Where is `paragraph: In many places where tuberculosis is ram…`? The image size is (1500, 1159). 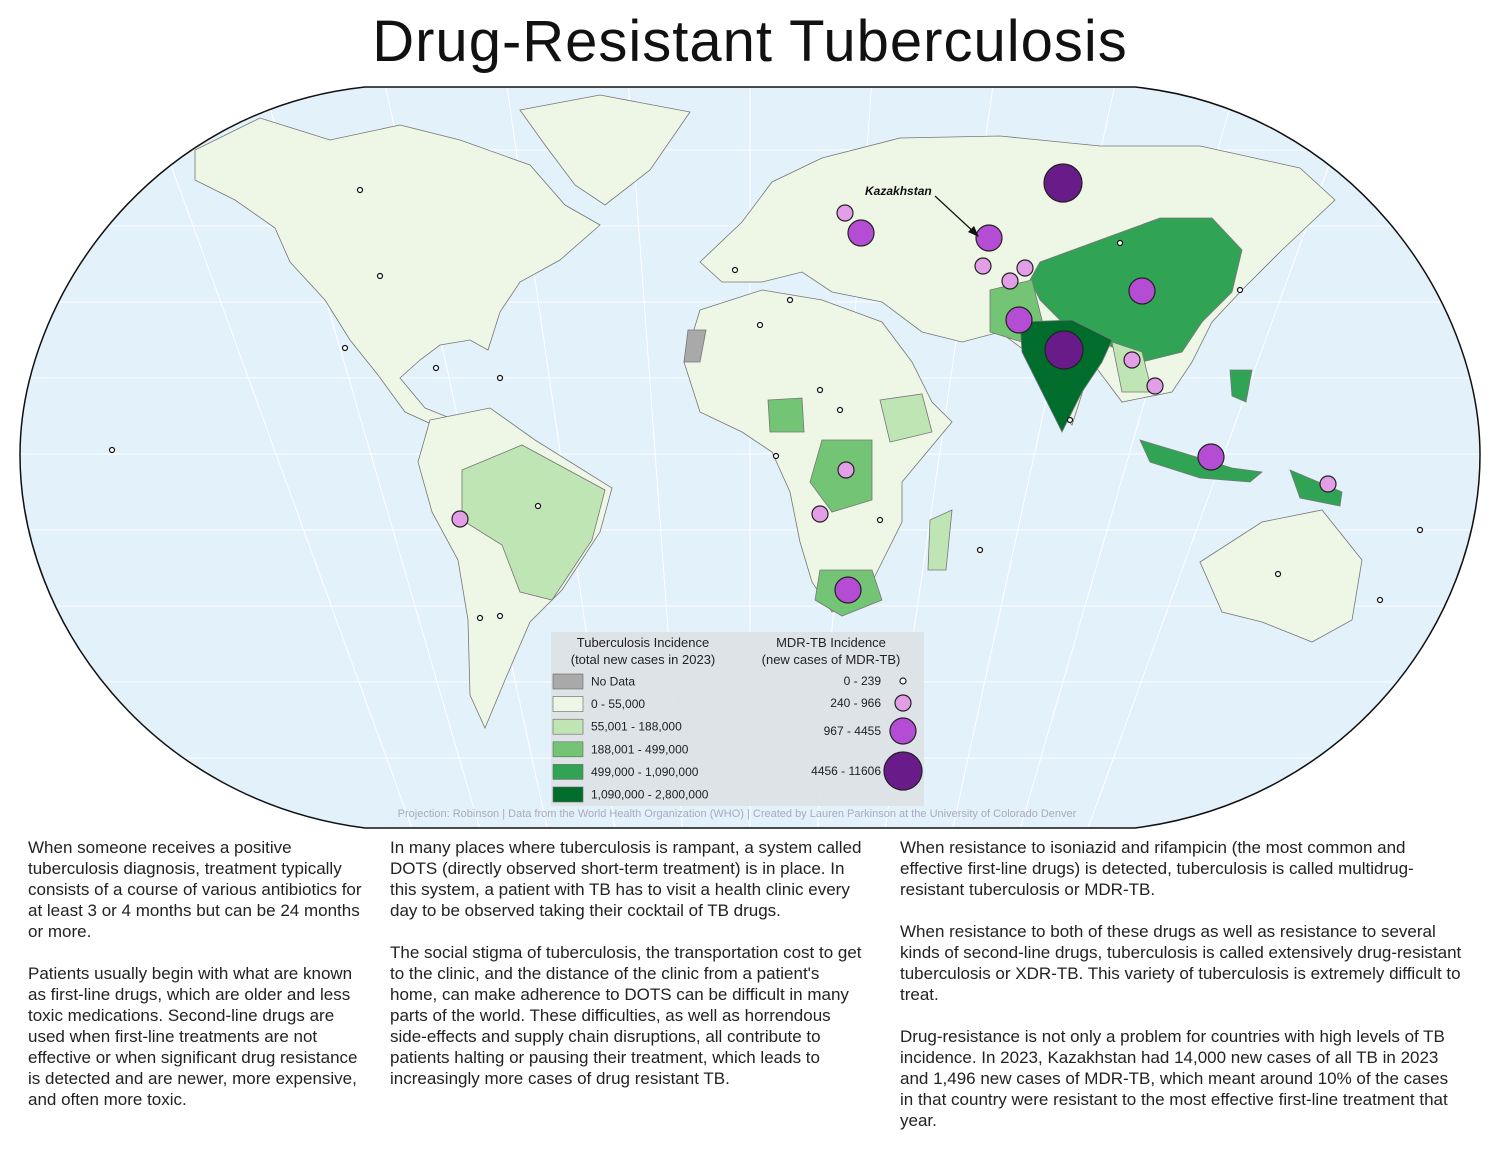 paragraph: In many places where tuberculosis is ram… is located at coordinates (626, 879).